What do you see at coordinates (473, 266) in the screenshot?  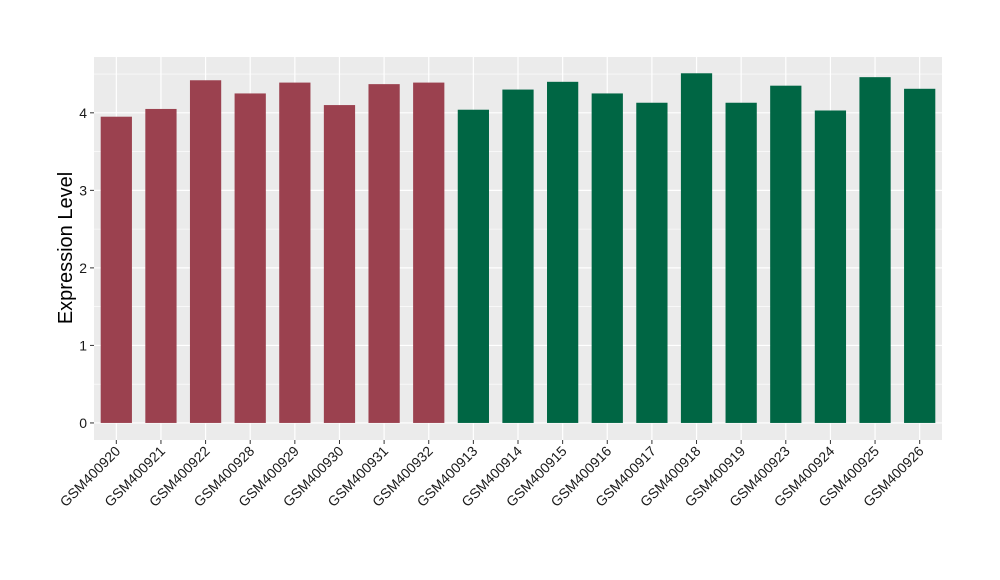 I see `bar-GSM400913` at bounding box center [473, 266].